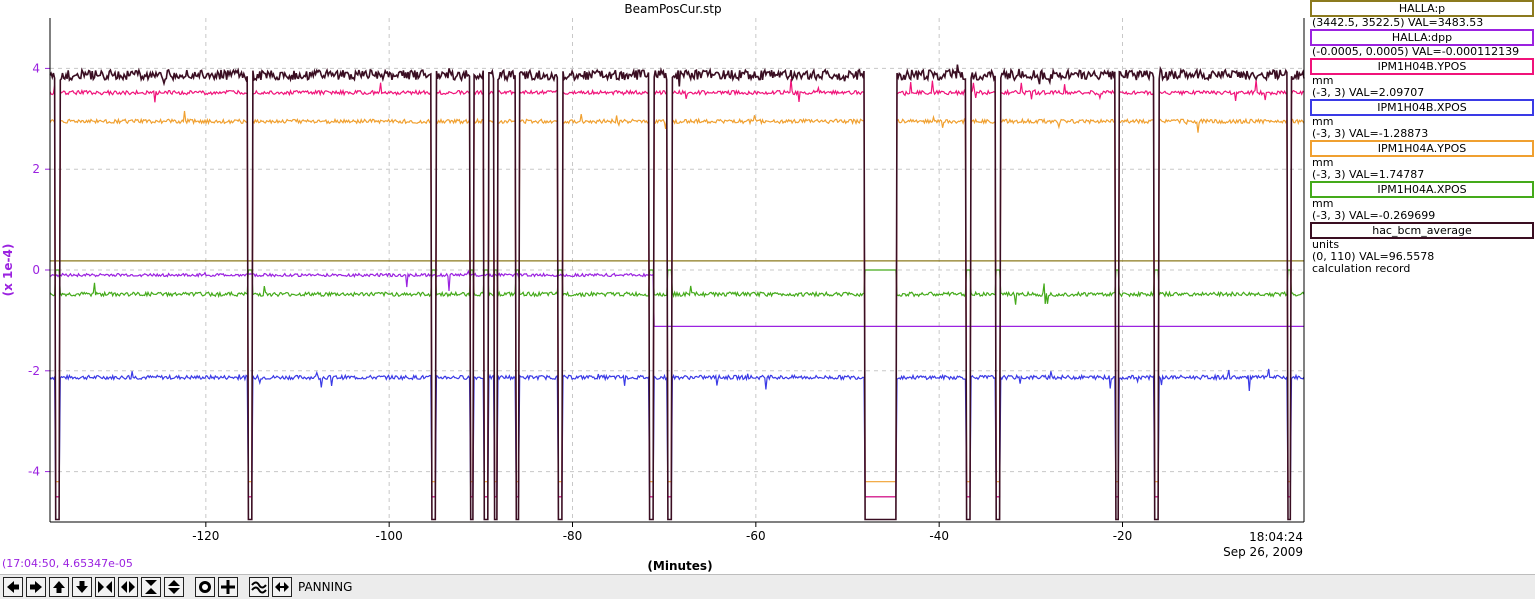 Image resolution: width=1535 pixels, height=599 pixels. Describe the element at coordinates (36, 270) in the screenshot. I see `y-tick-label: 0` at that location.